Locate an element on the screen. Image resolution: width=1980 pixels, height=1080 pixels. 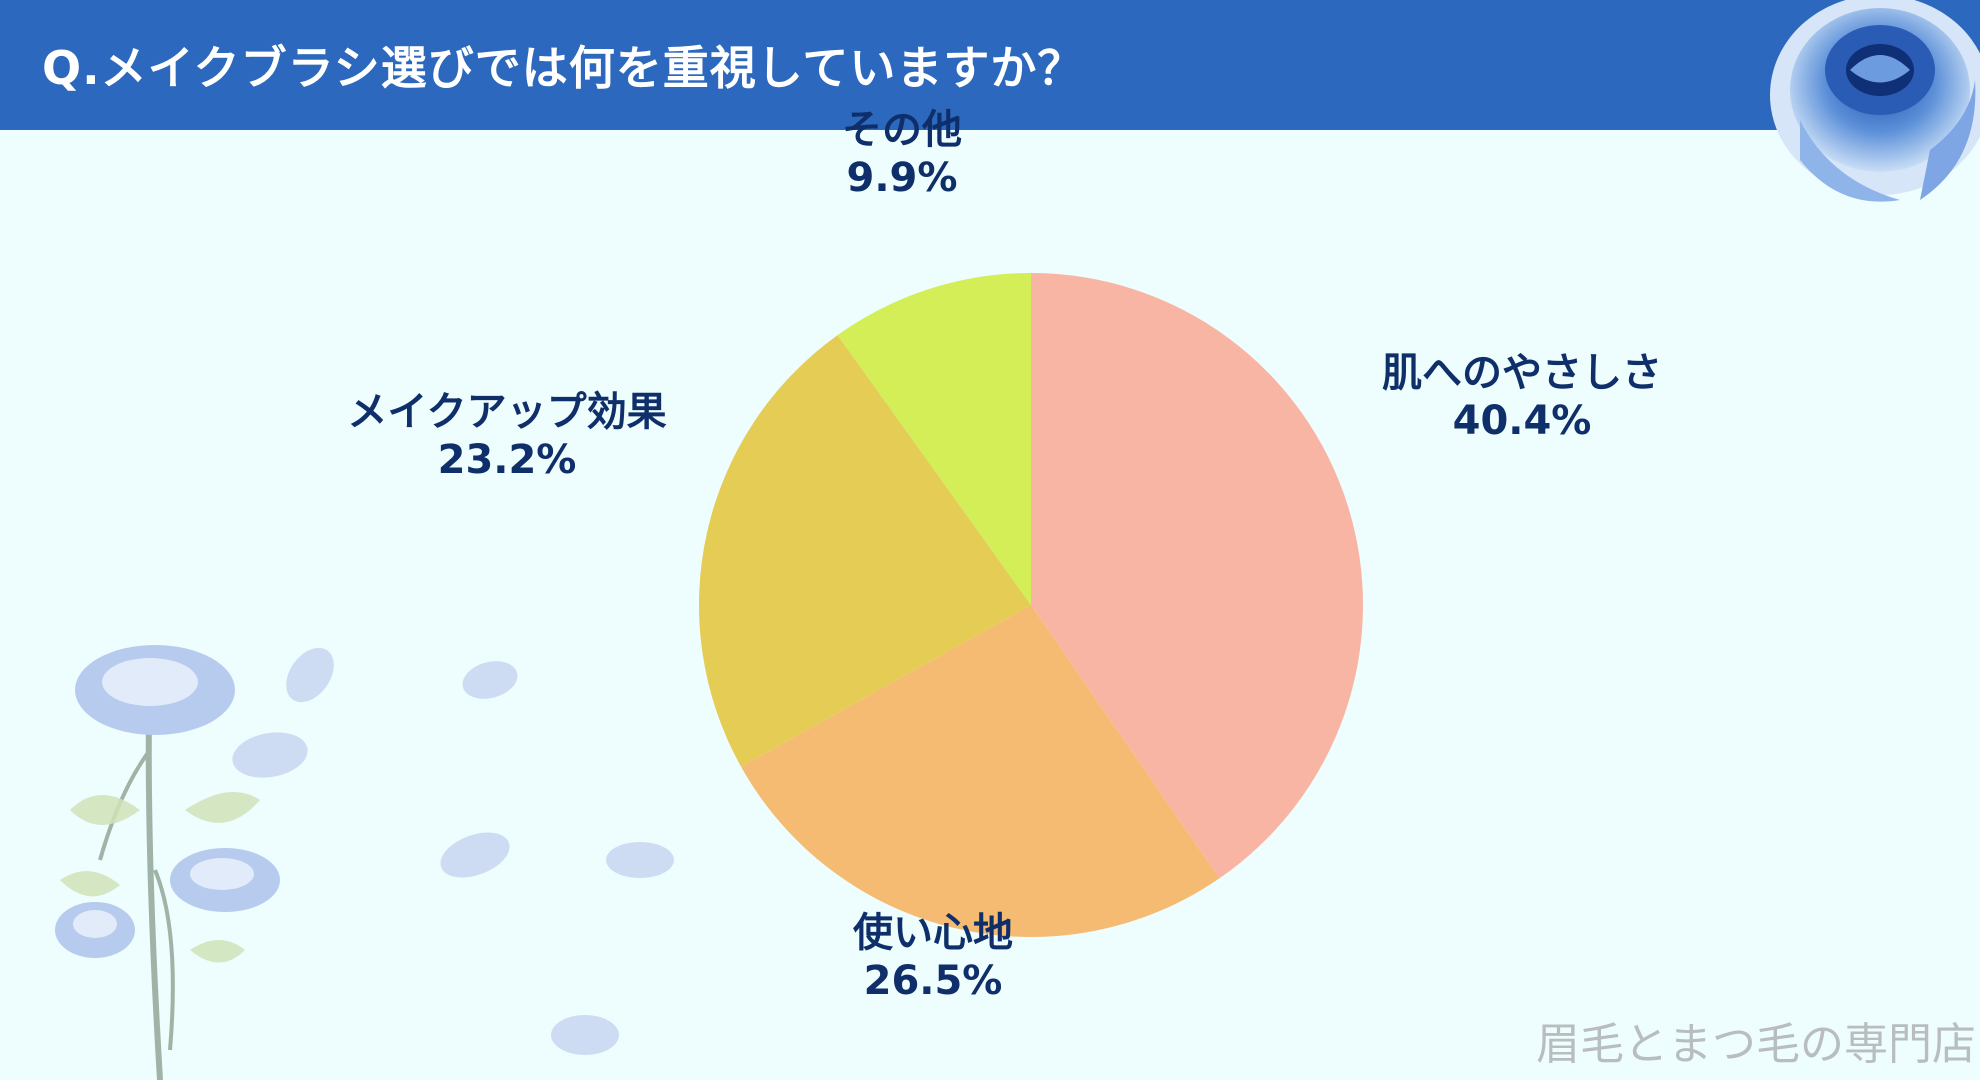
watermark: 眉毛とまつ毛の専門店 is located at coordinates (1756, 1044).